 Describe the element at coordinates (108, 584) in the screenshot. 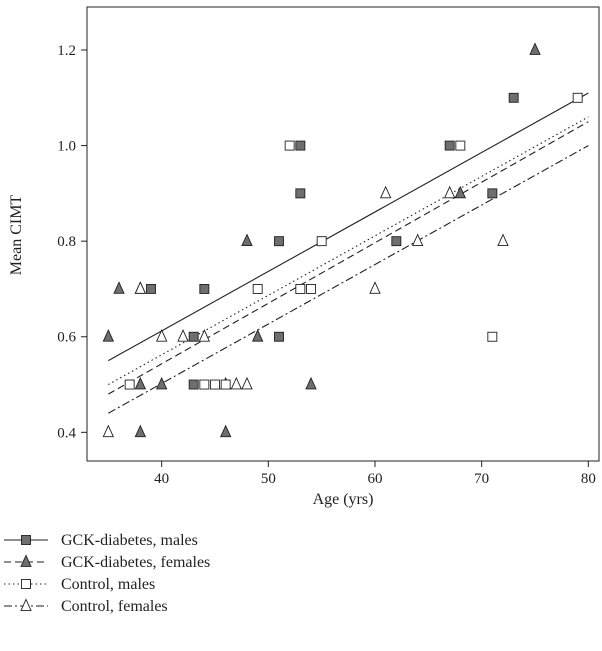

I see `legend-label-3: Control, males` at that location.